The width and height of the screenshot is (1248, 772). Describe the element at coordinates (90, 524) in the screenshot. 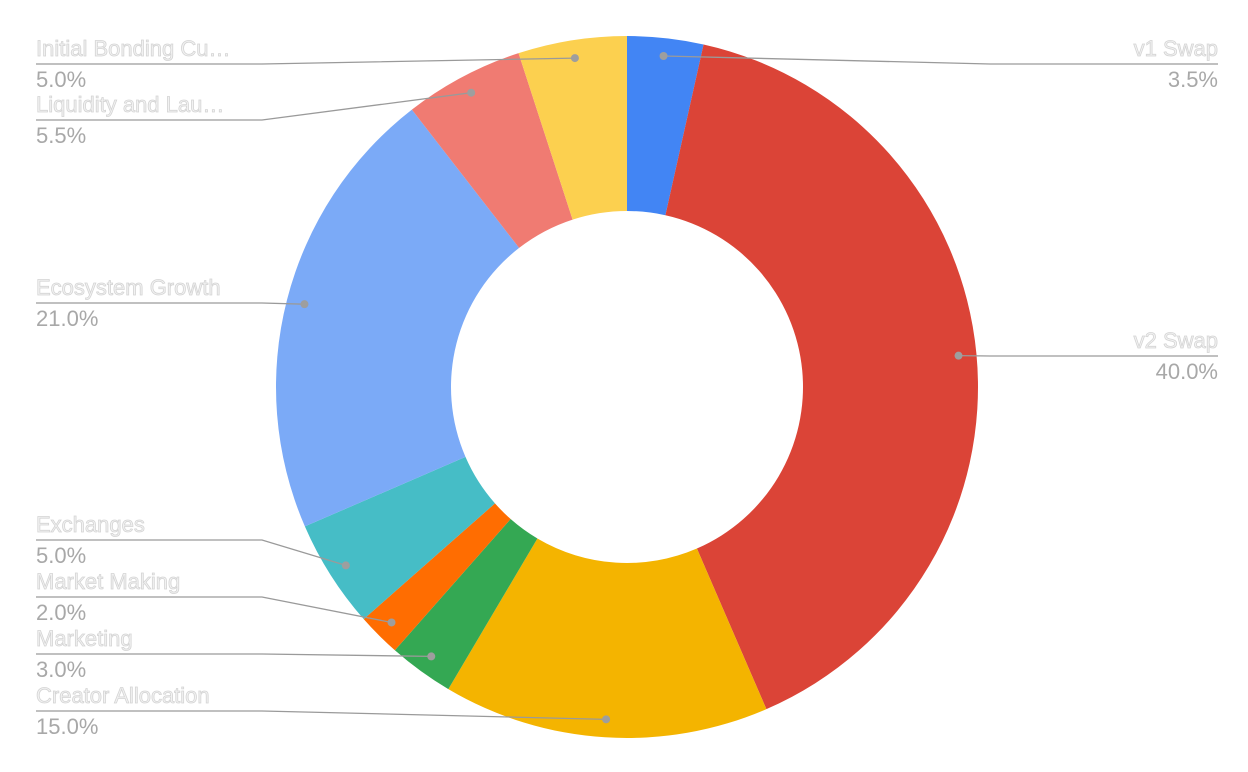

I see `slice-label-name: Exchanges` at that location.